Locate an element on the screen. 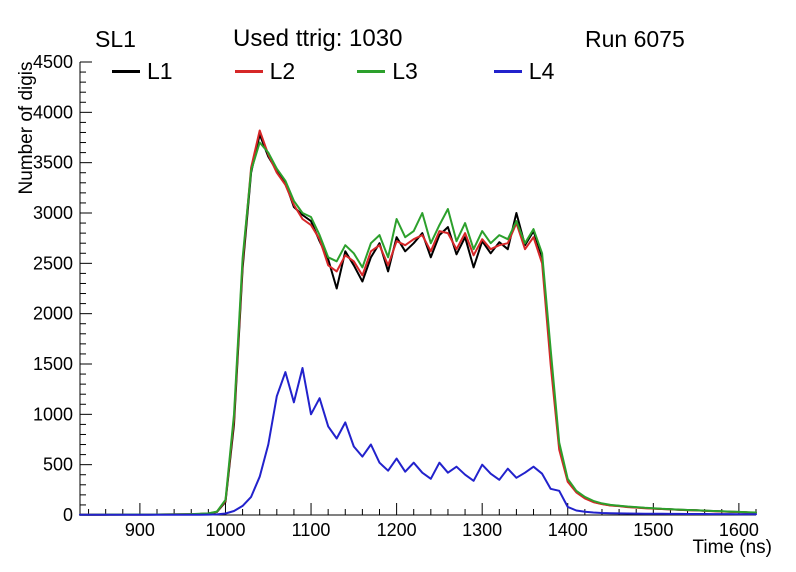 This screenshot has height=572, width=796. y-tick-label: 500 is located at coordinates (58, 465).